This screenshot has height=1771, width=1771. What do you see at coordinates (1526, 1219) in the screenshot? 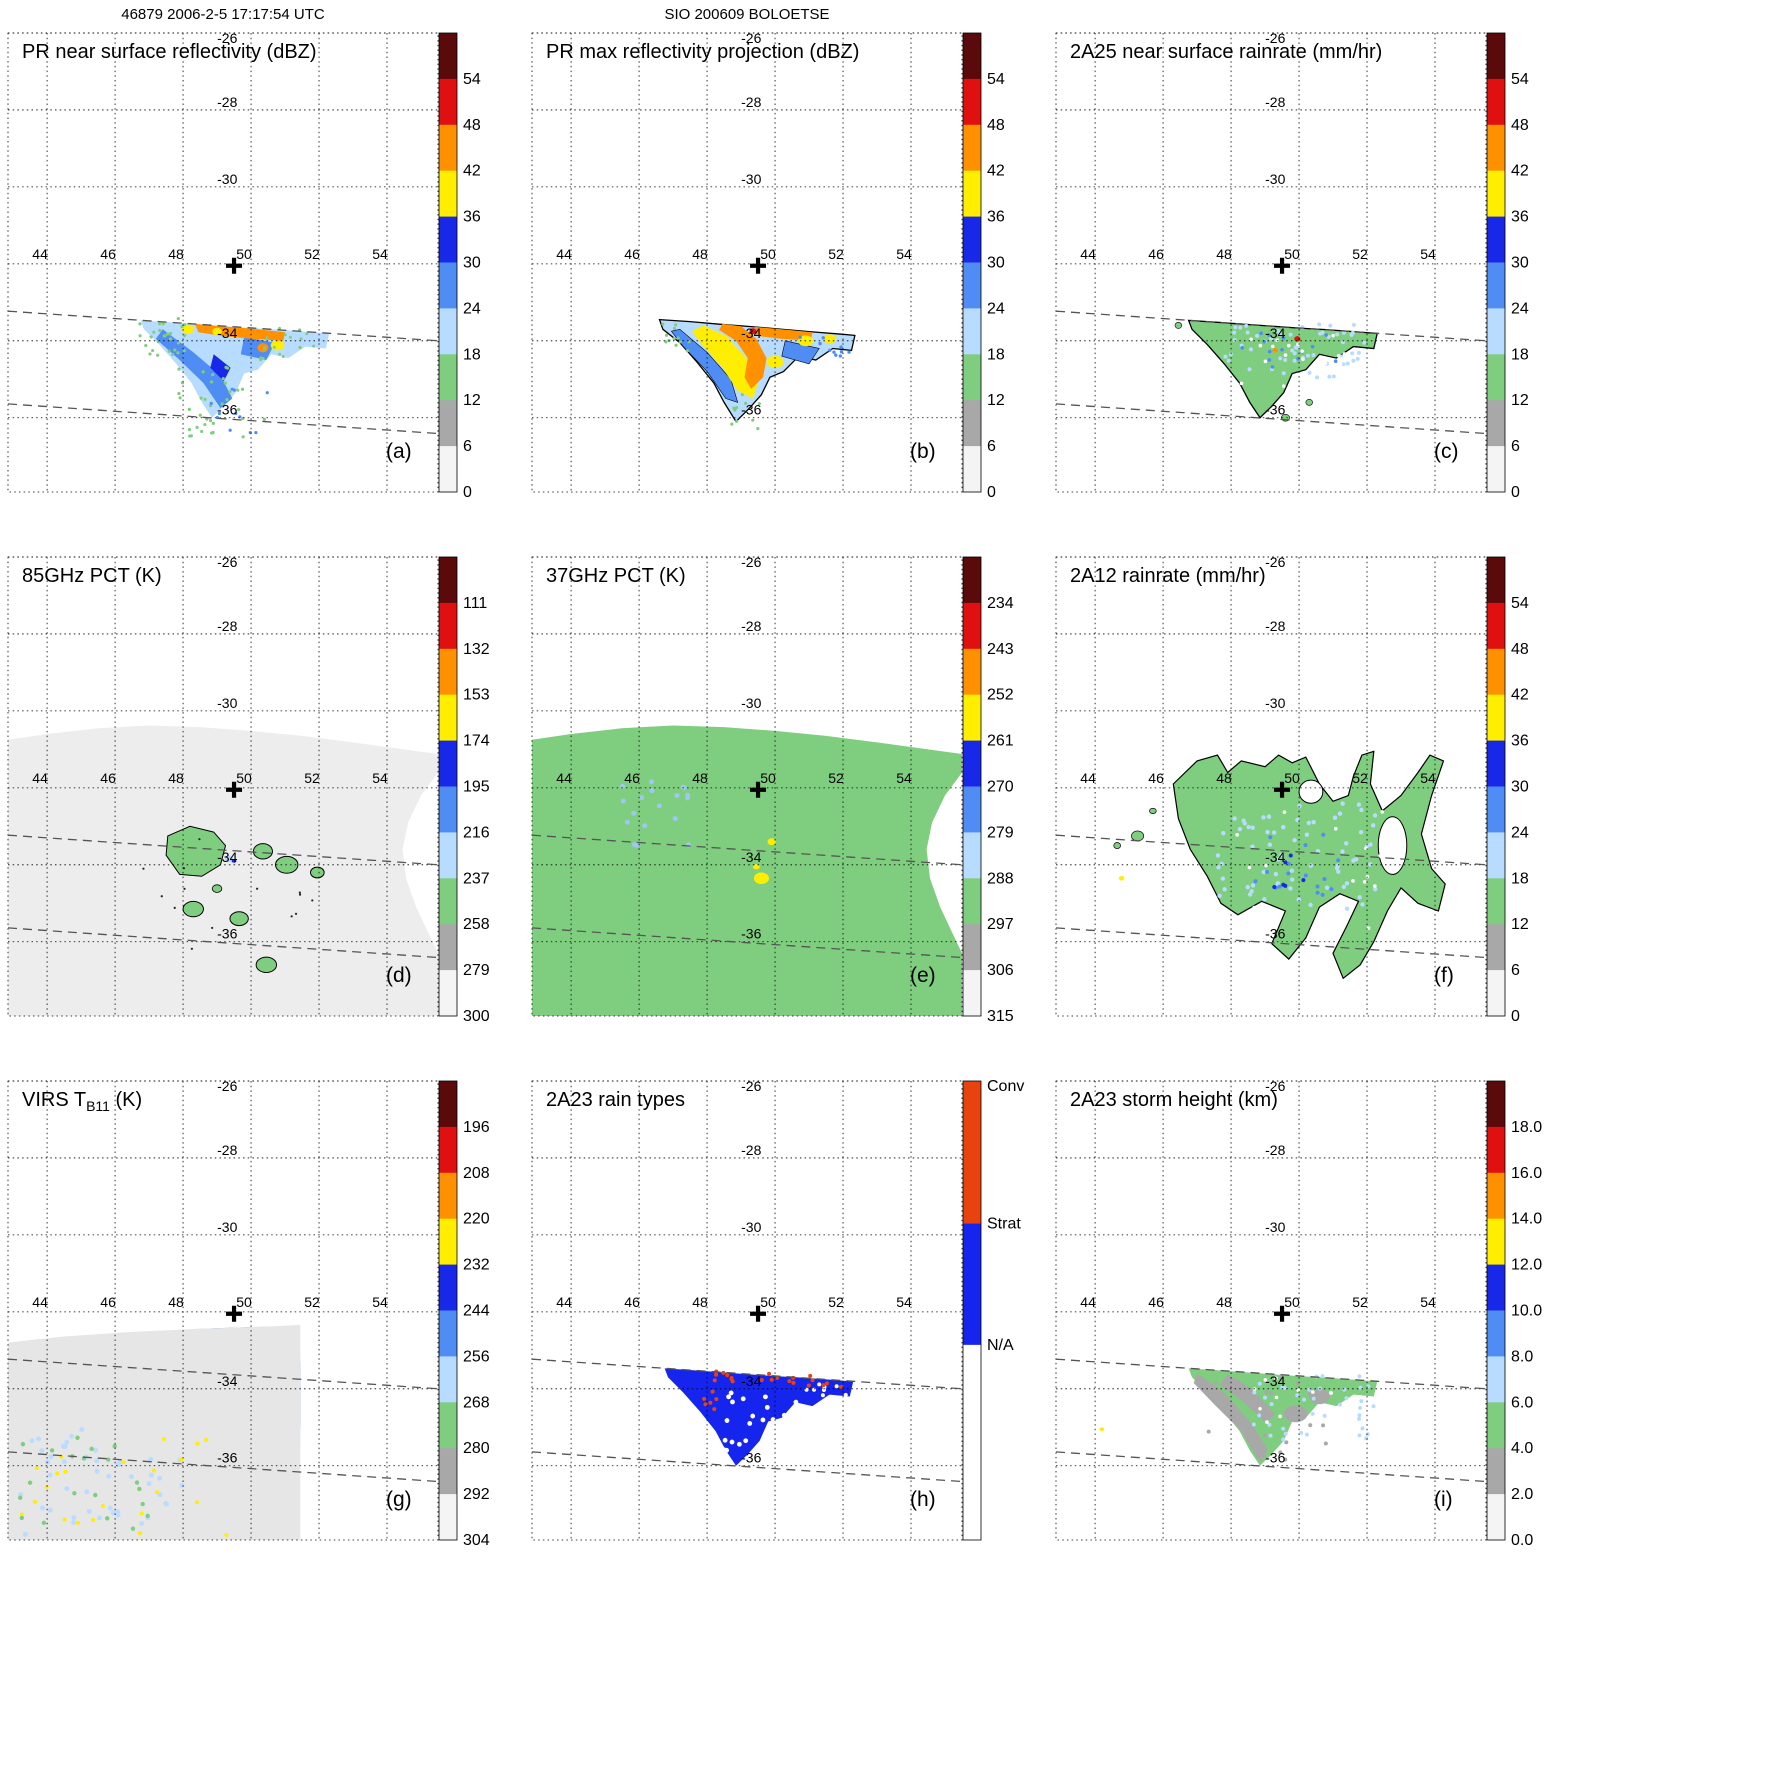
I see `colorbar-label: 14.0` at bounding box center [1526, 1219].